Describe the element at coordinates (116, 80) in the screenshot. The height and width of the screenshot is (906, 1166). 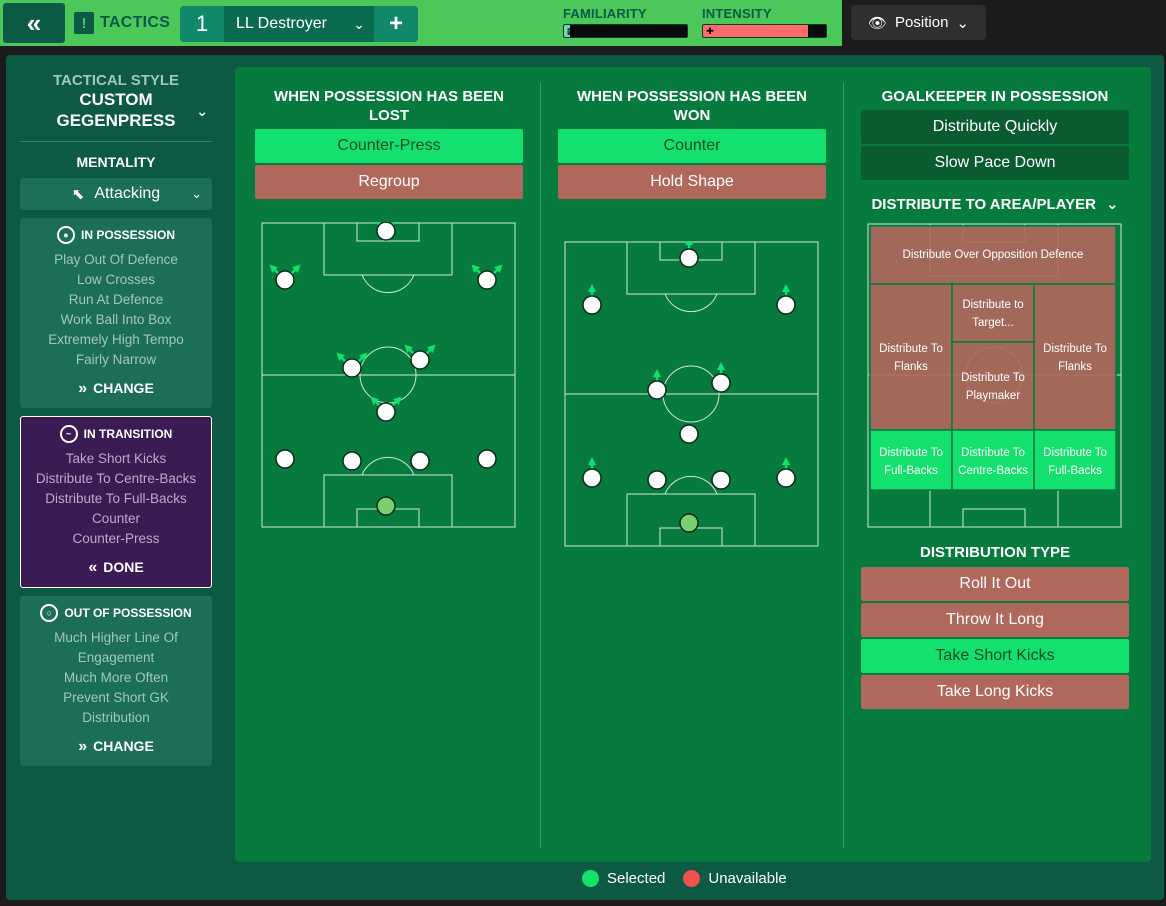
I see `tactical-style-label: TACTICAL STYLE` at that location.